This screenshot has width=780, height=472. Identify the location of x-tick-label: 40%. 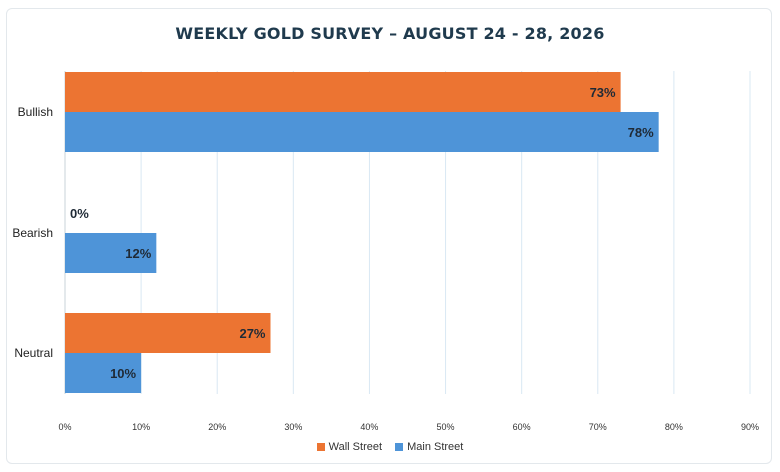
(369, 427).